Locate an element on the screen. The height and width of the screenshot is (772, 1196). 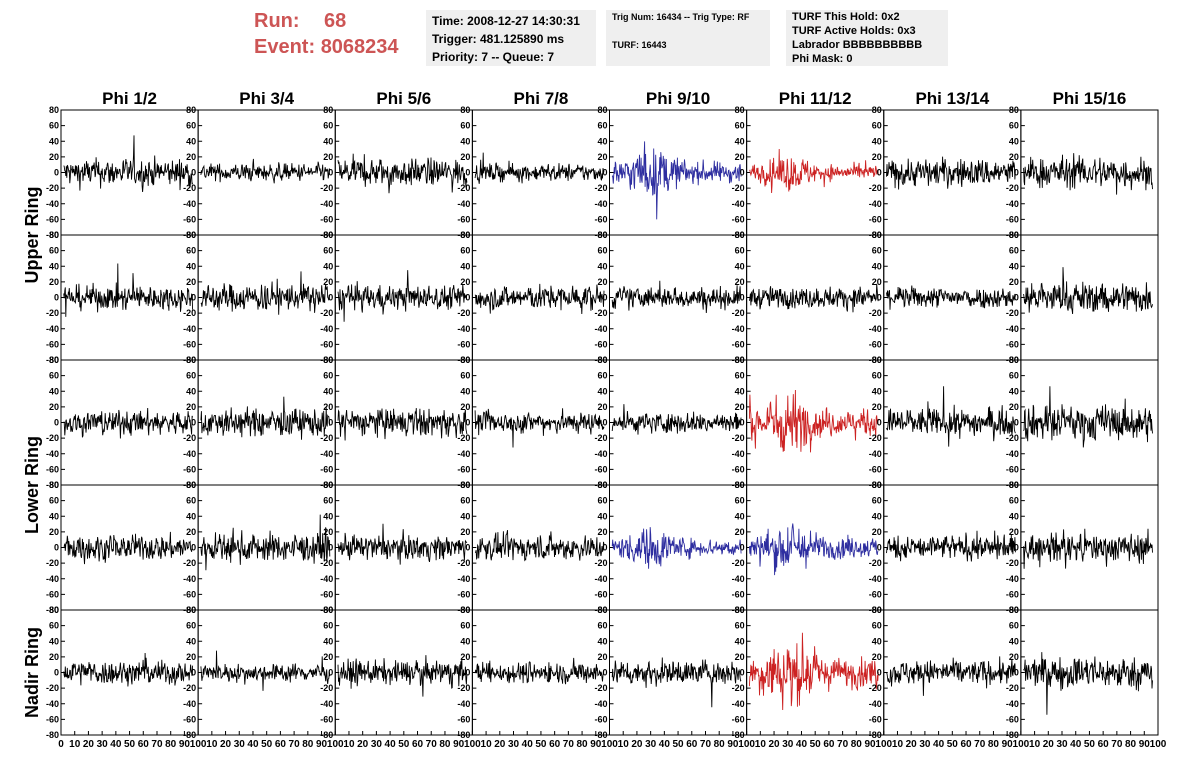
column-header: Phi 11/12 is located at coordinates (815, 98).